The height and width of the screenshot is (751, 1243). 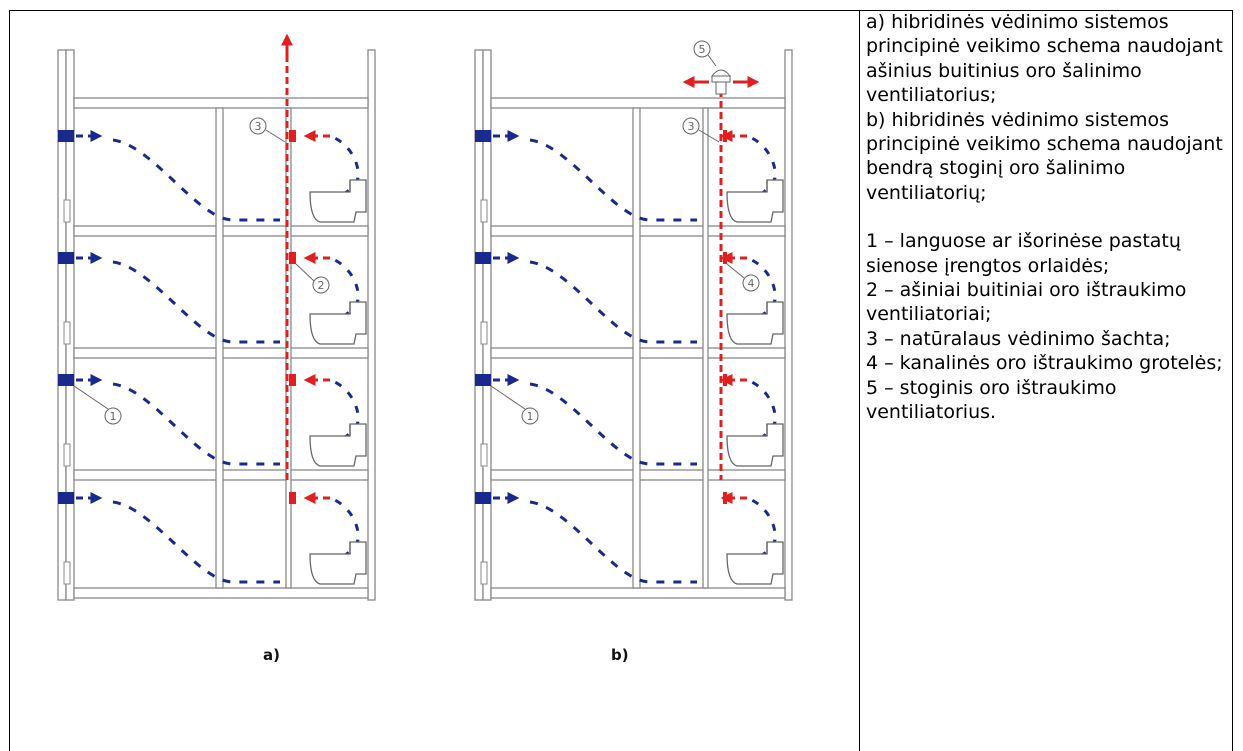 I want to click on column-divider, so click(x=859, y=380).